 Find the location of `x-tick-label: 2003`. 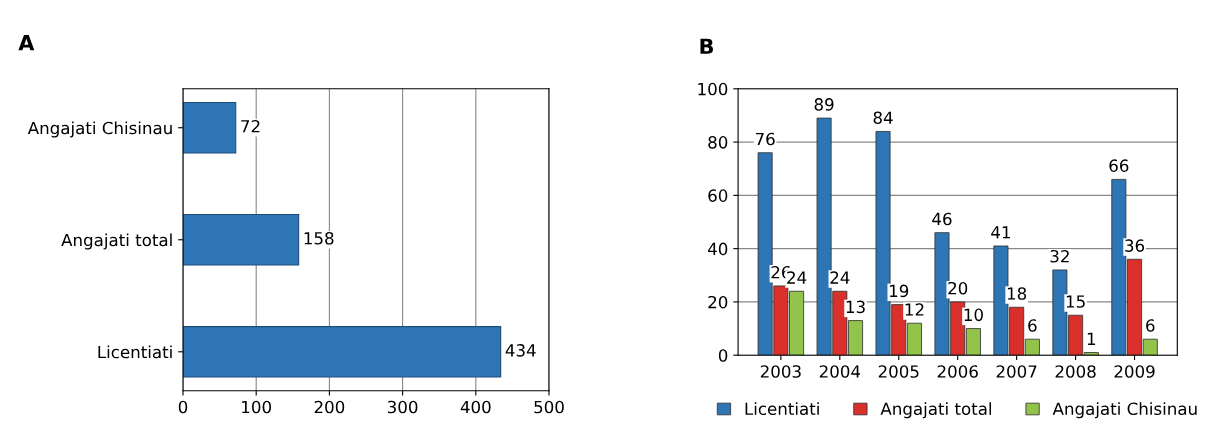

x-tick-label: 2003 is located at coordinates (780, 371).